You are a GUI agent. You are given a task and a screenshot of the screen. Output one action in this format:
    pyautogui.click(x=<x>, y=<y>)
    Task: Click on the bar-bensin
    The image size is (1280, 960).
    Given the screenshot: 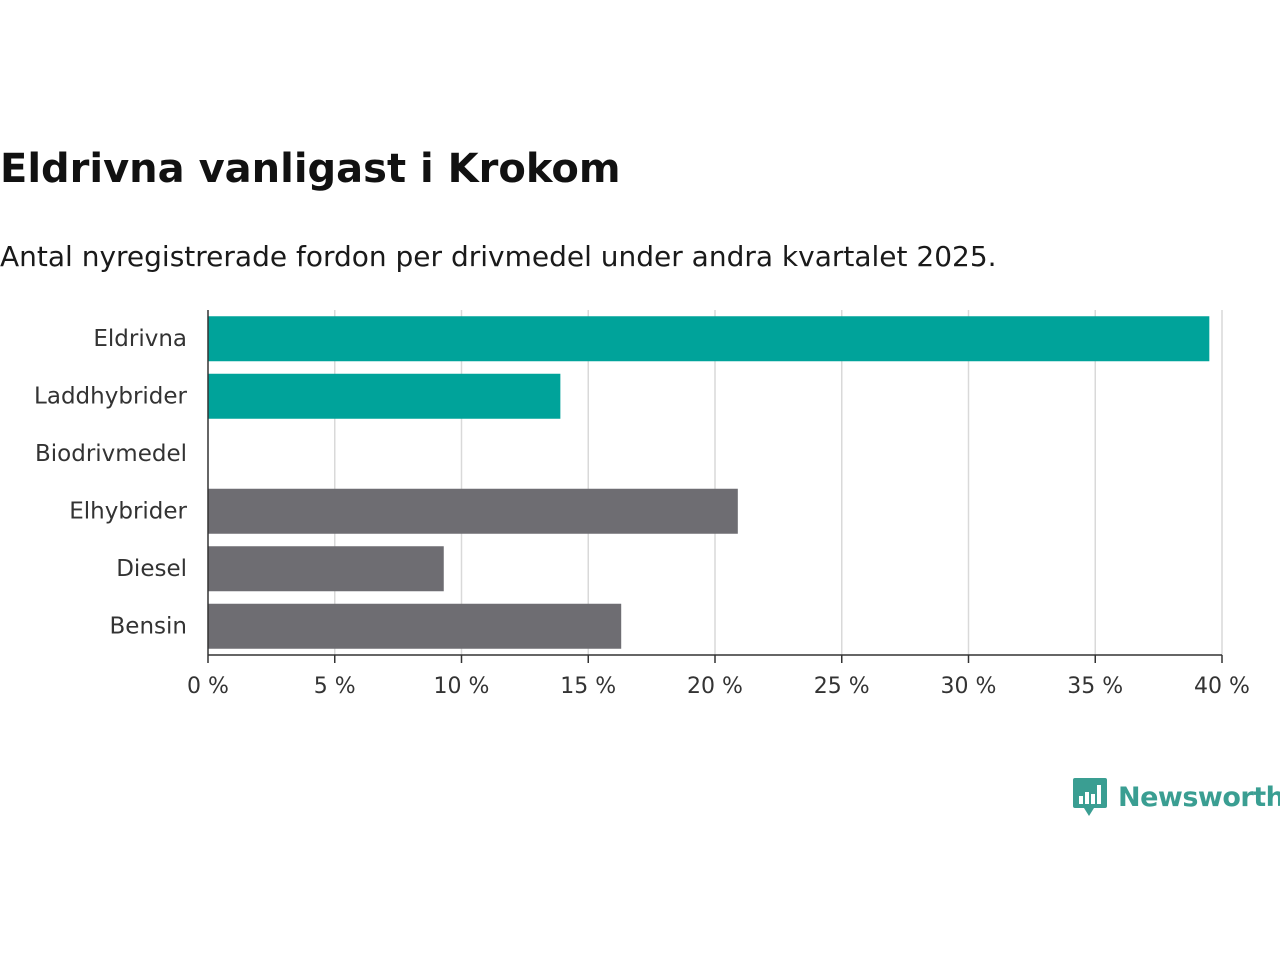 What is the action you would take?
    pyautogui.click(x=415, y=626)
    